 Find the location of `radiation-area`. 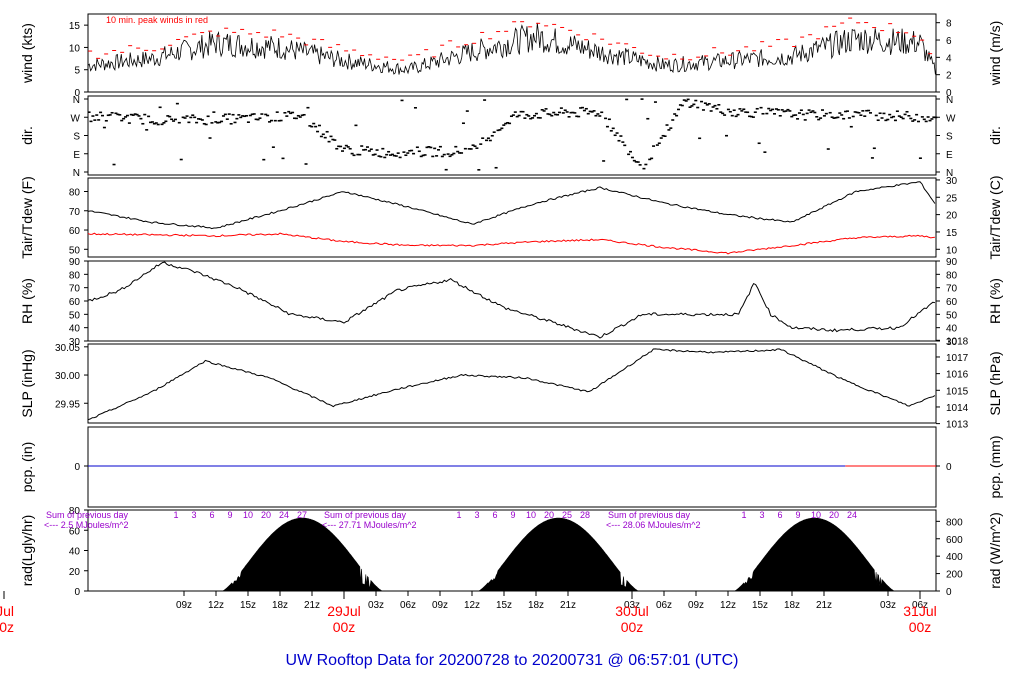

radiation-area is located at coordinates (558, 554).